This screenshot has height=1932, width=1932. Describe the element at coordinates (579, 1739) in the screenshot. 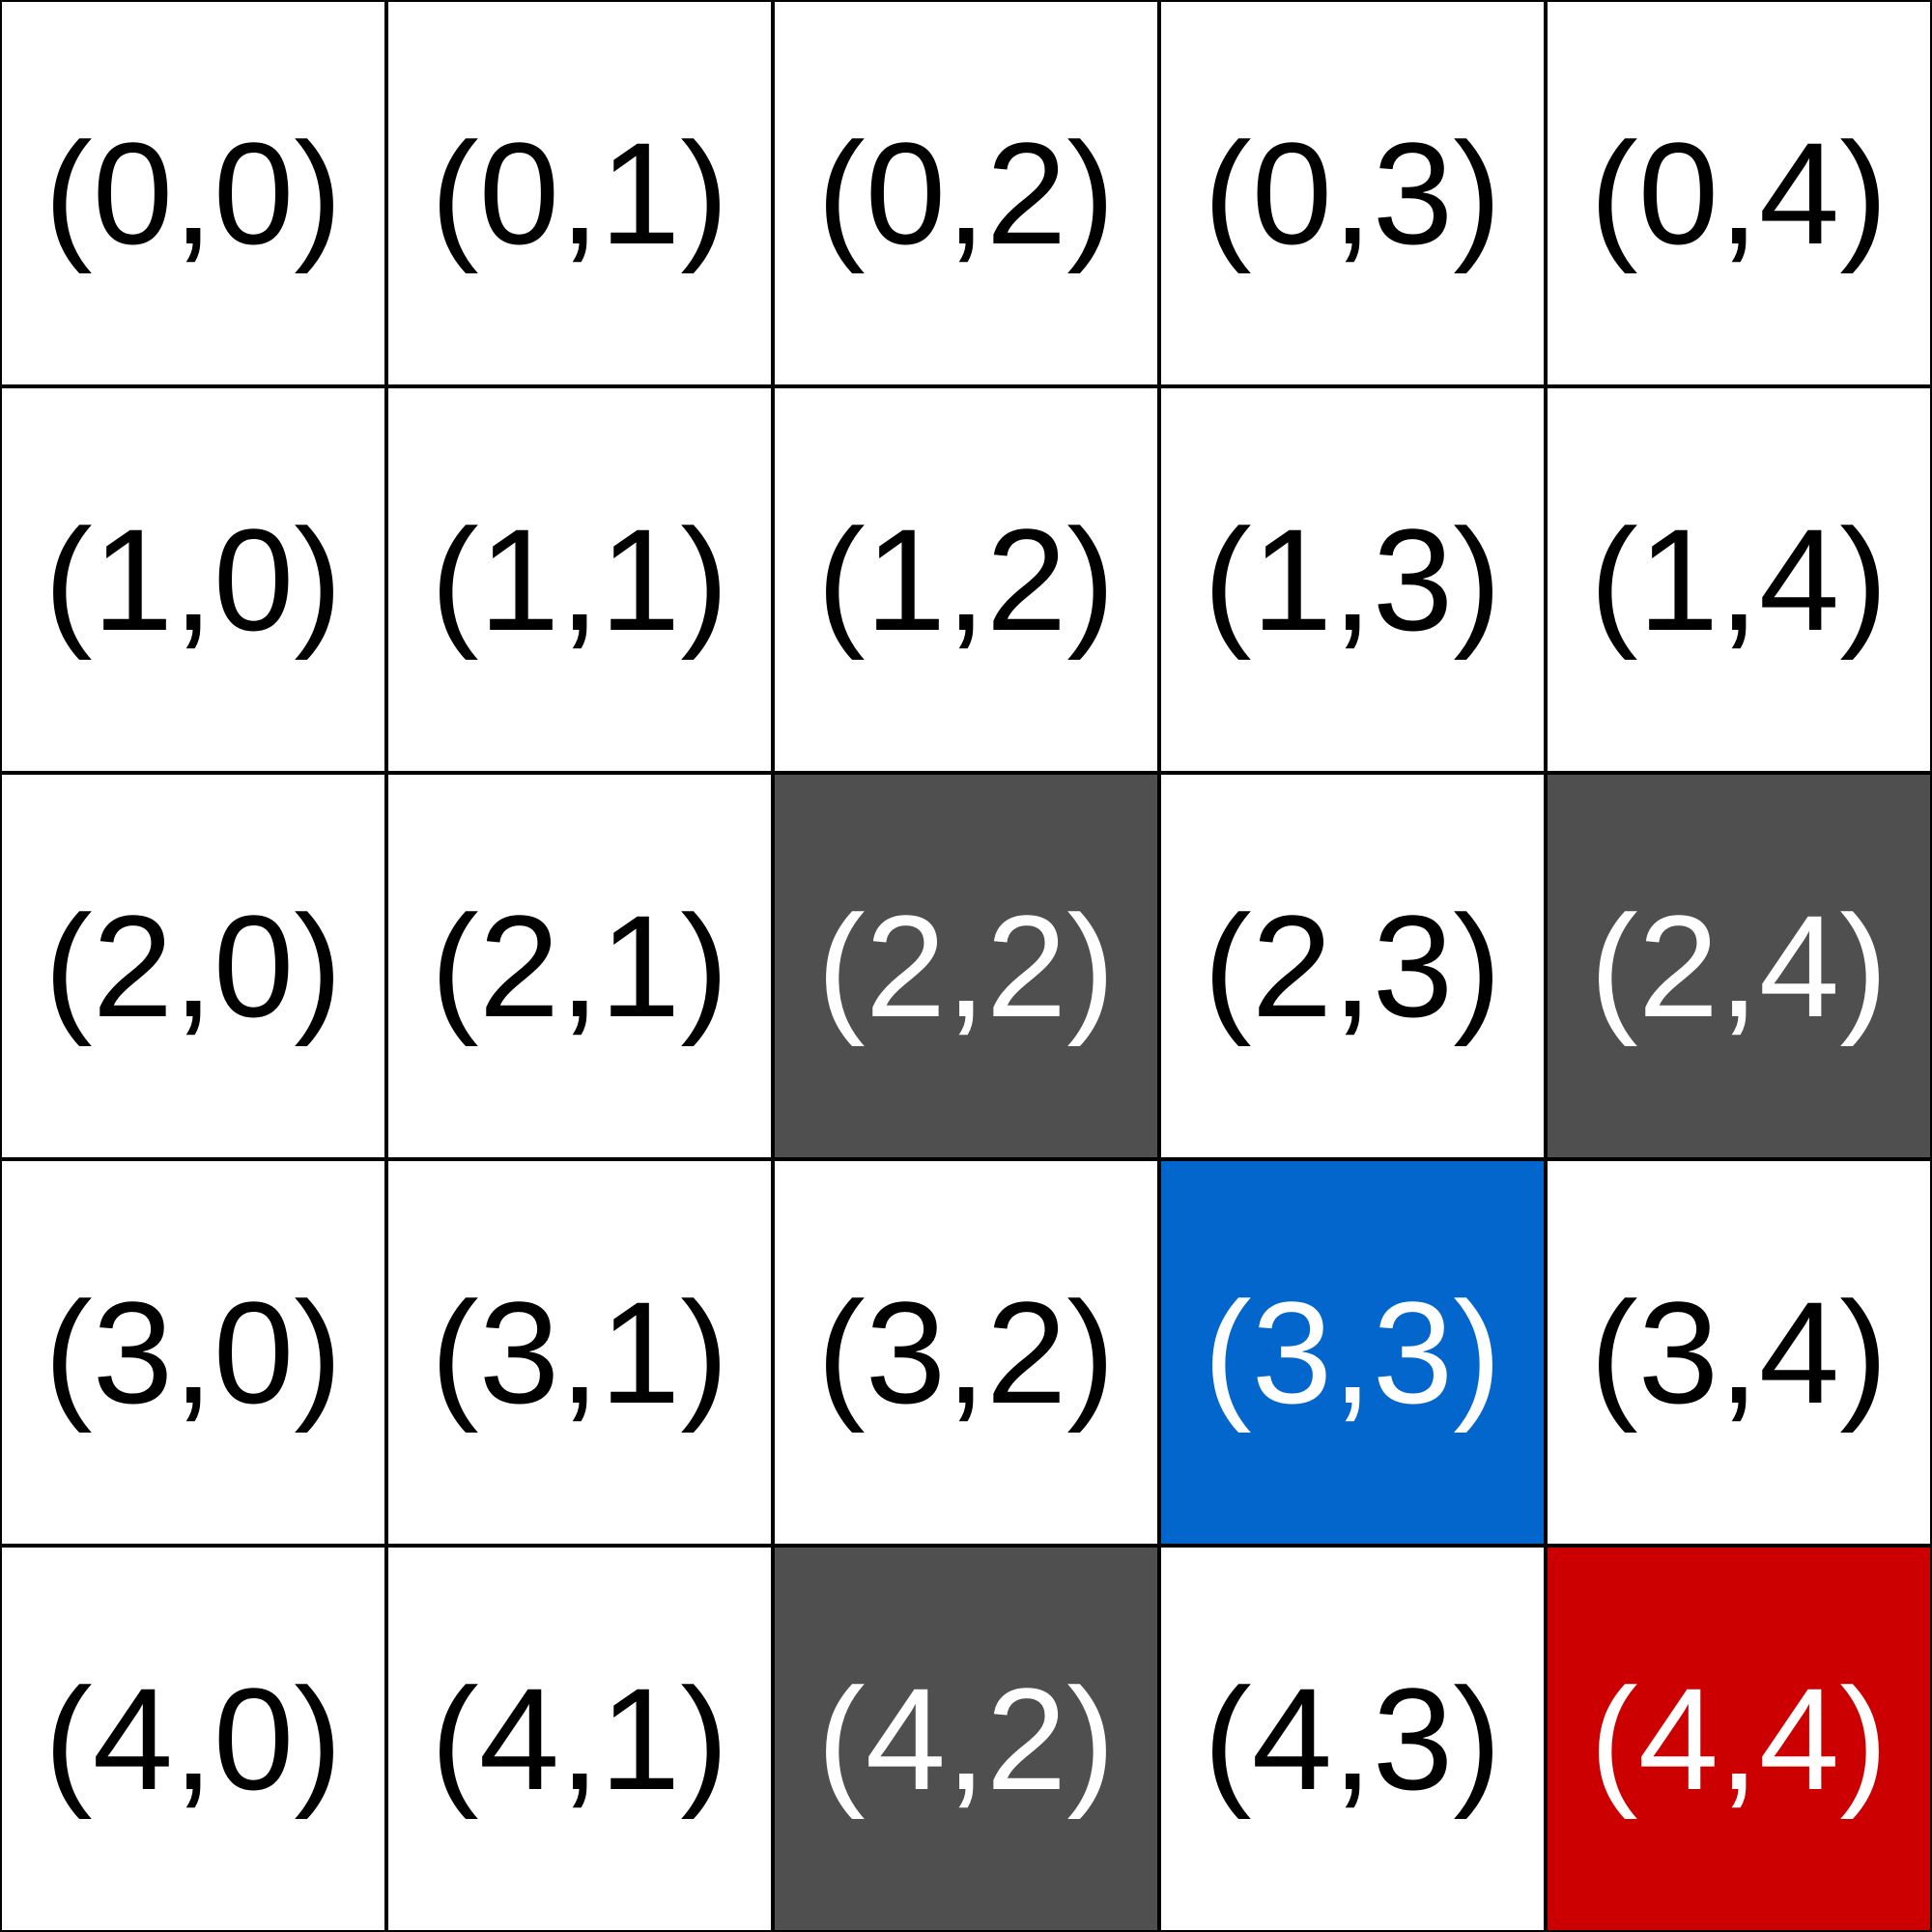

I see `grid-cell-4-1: (4,1)` at that location.